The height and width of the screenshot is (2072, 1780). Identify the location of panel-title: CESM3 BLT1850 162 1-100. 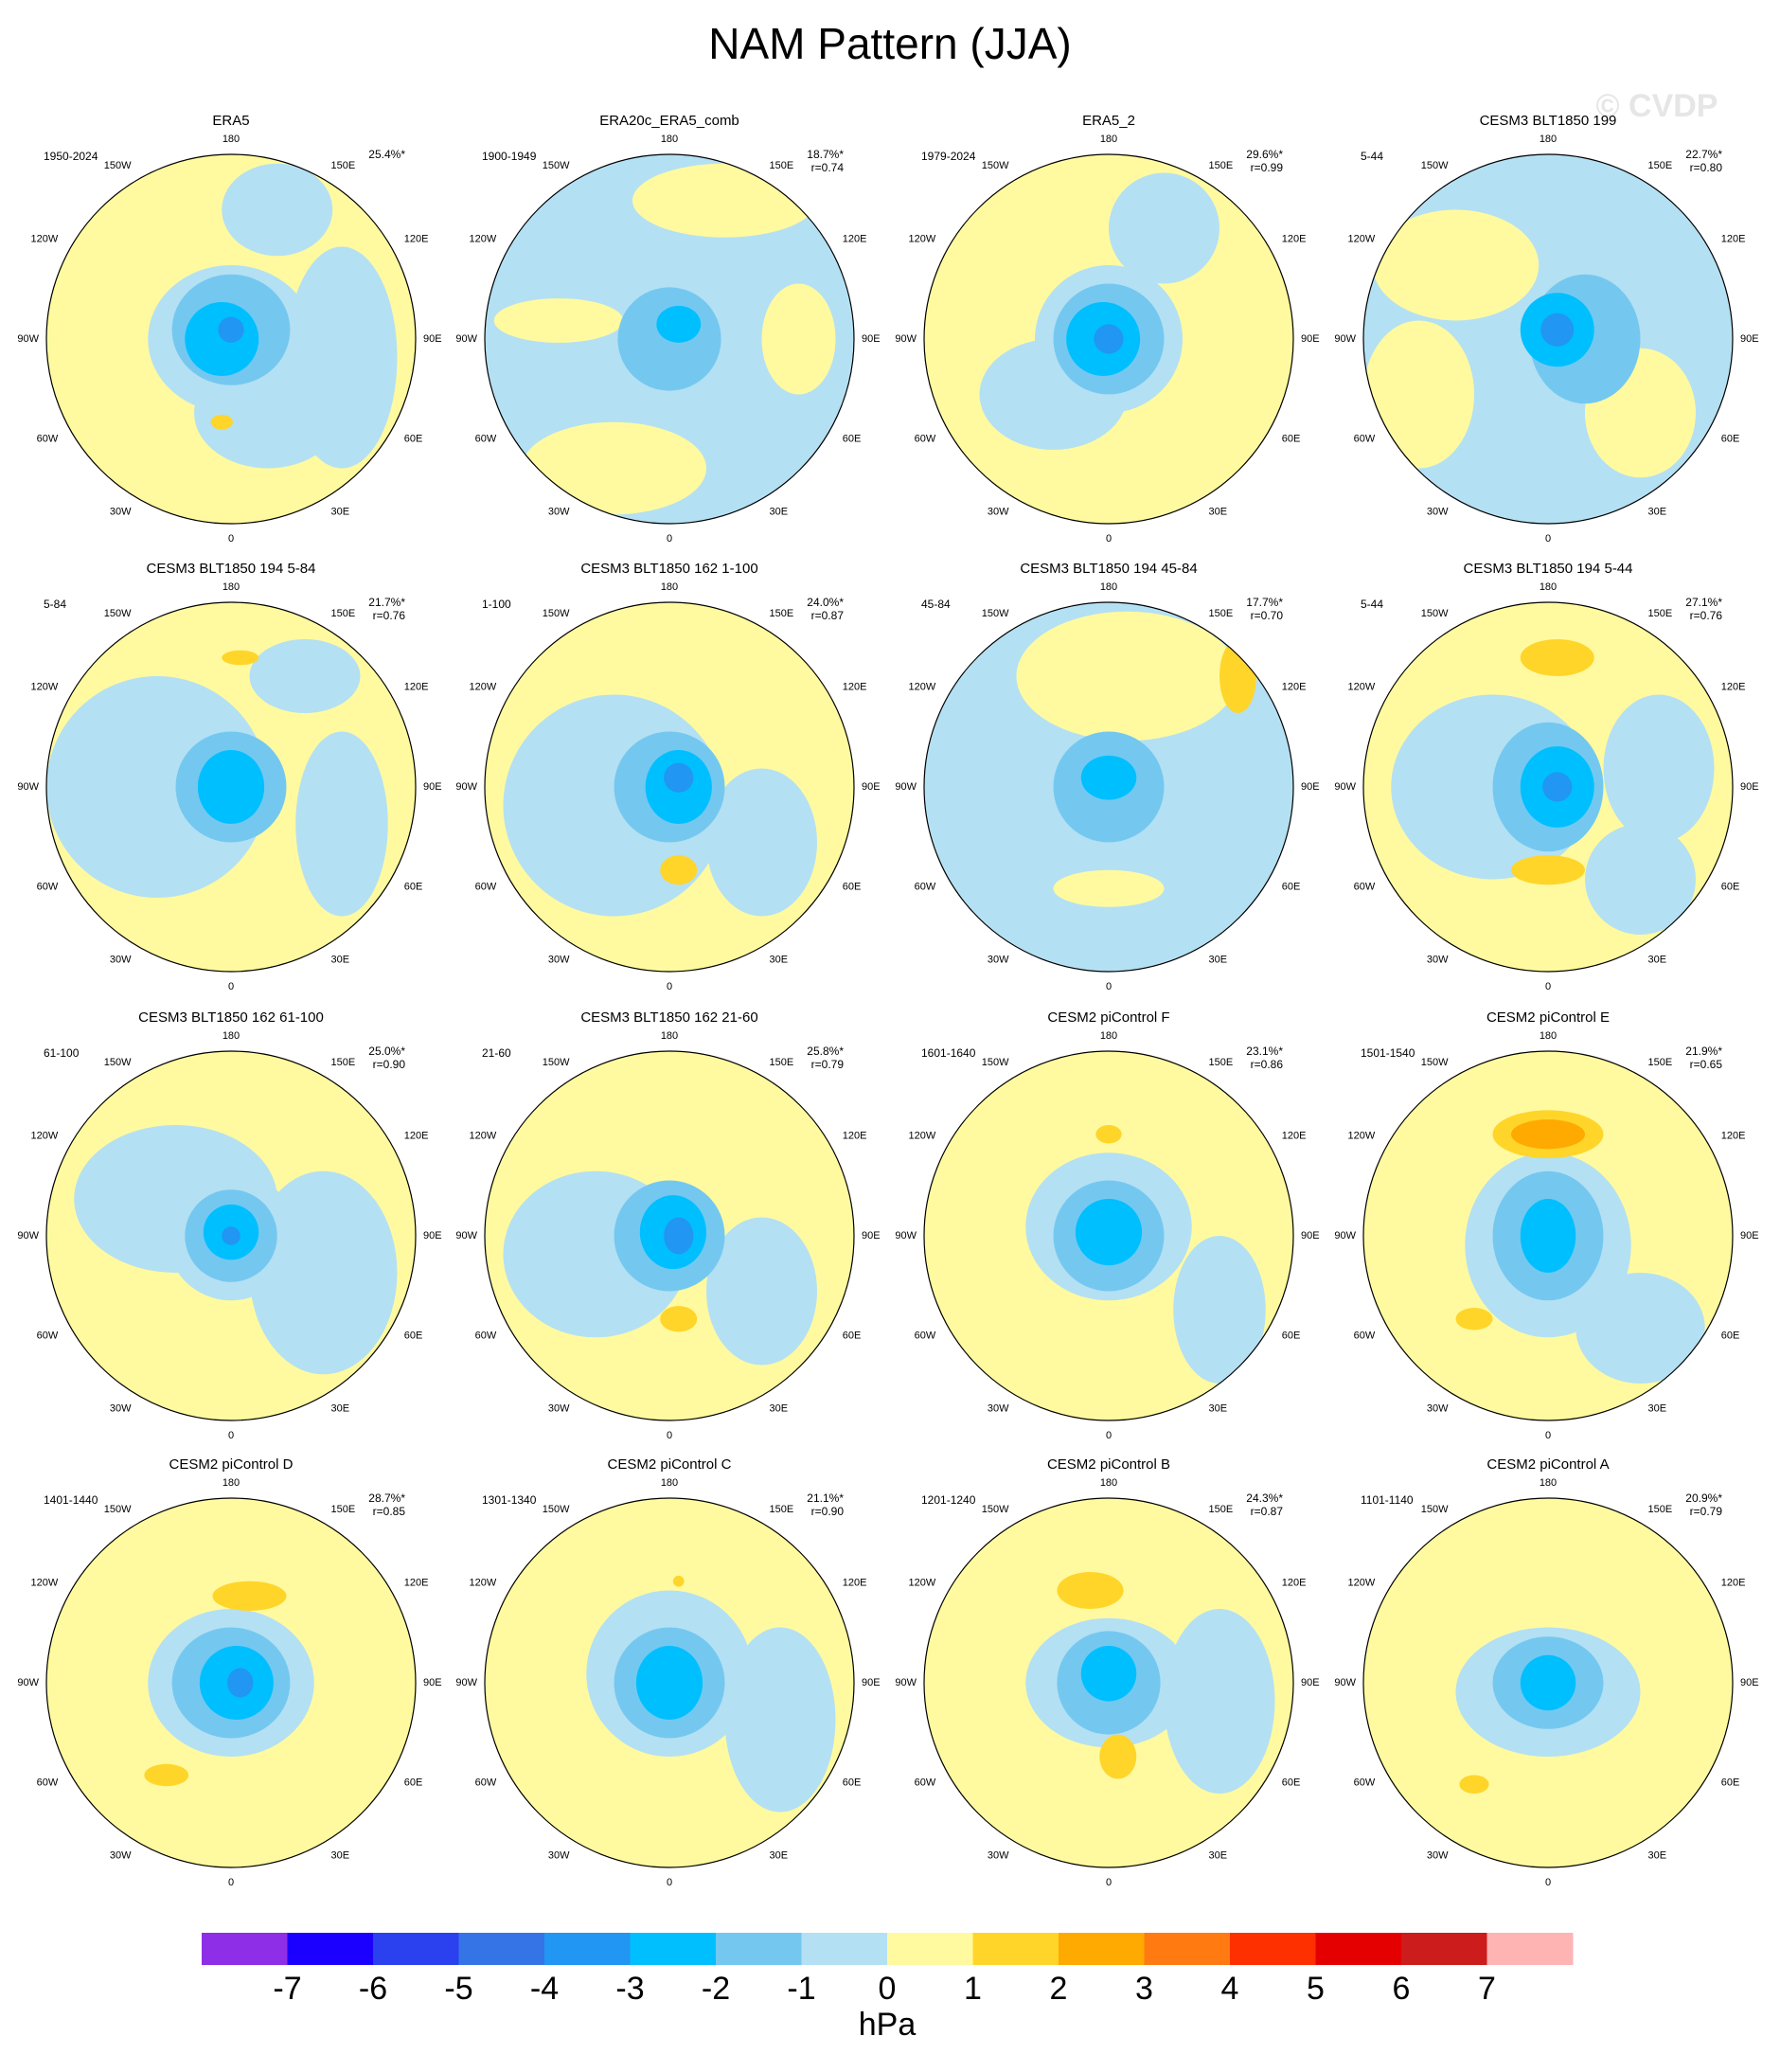
(668, 569).